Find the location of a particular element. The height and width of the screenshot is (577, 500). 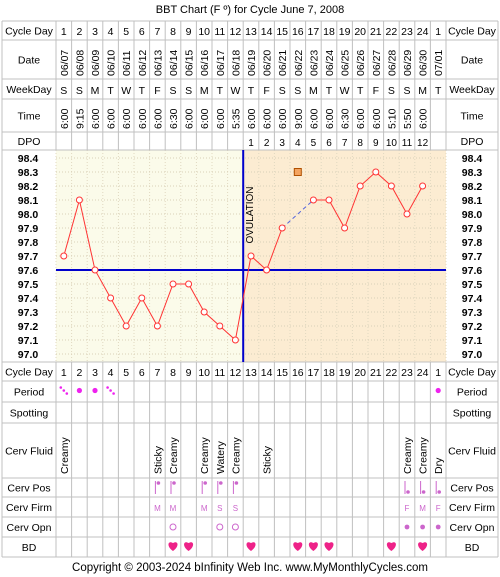

time-label: 5:10 is located at coordinates (392, 118).